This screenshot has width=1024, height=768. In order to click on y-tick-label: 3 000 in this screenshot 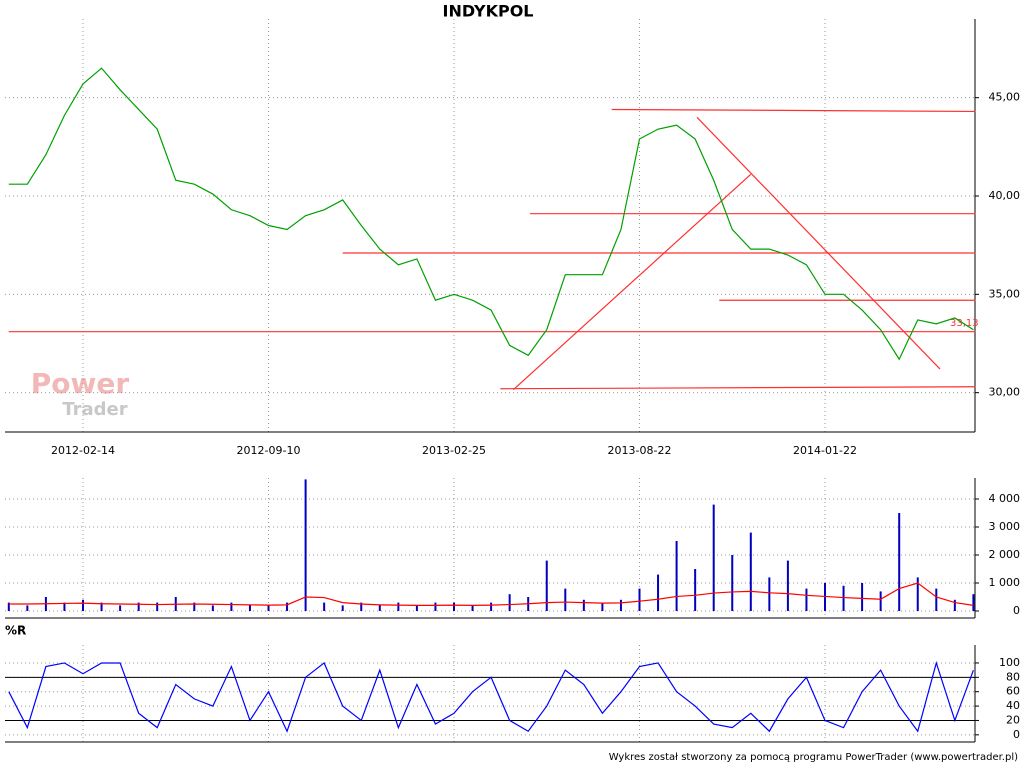, I will do `click(1005, 526)`.